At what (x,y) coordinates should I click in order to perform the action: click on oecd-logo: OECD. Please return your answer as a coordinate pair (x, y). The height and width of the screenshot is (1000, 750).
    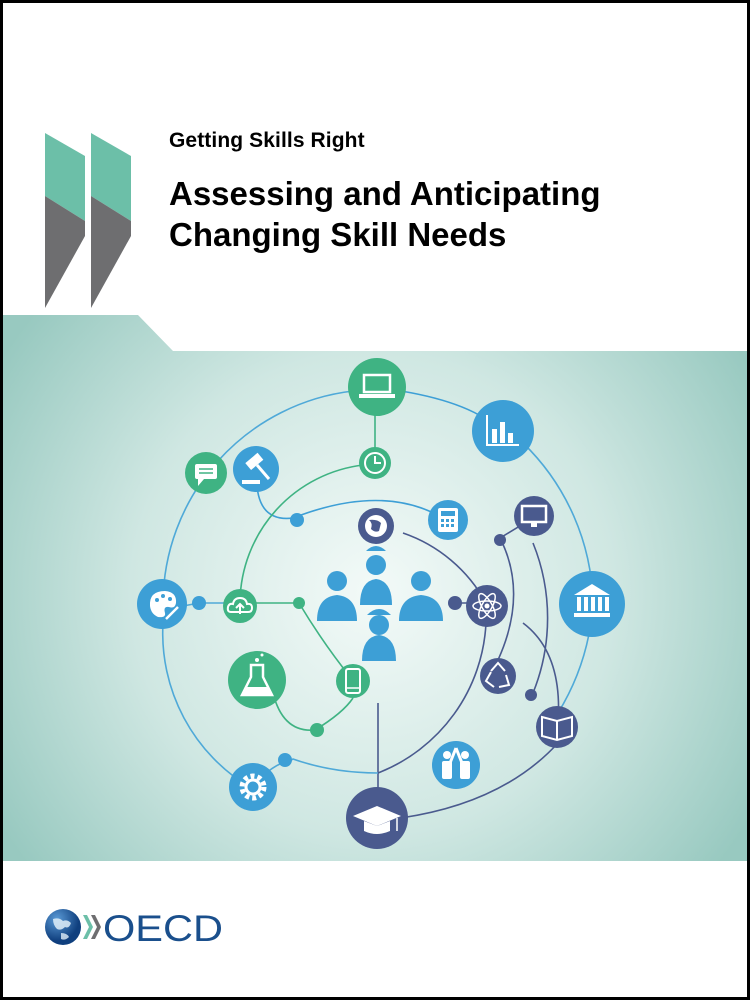
    Looking at the image, I should click on (143, 929).